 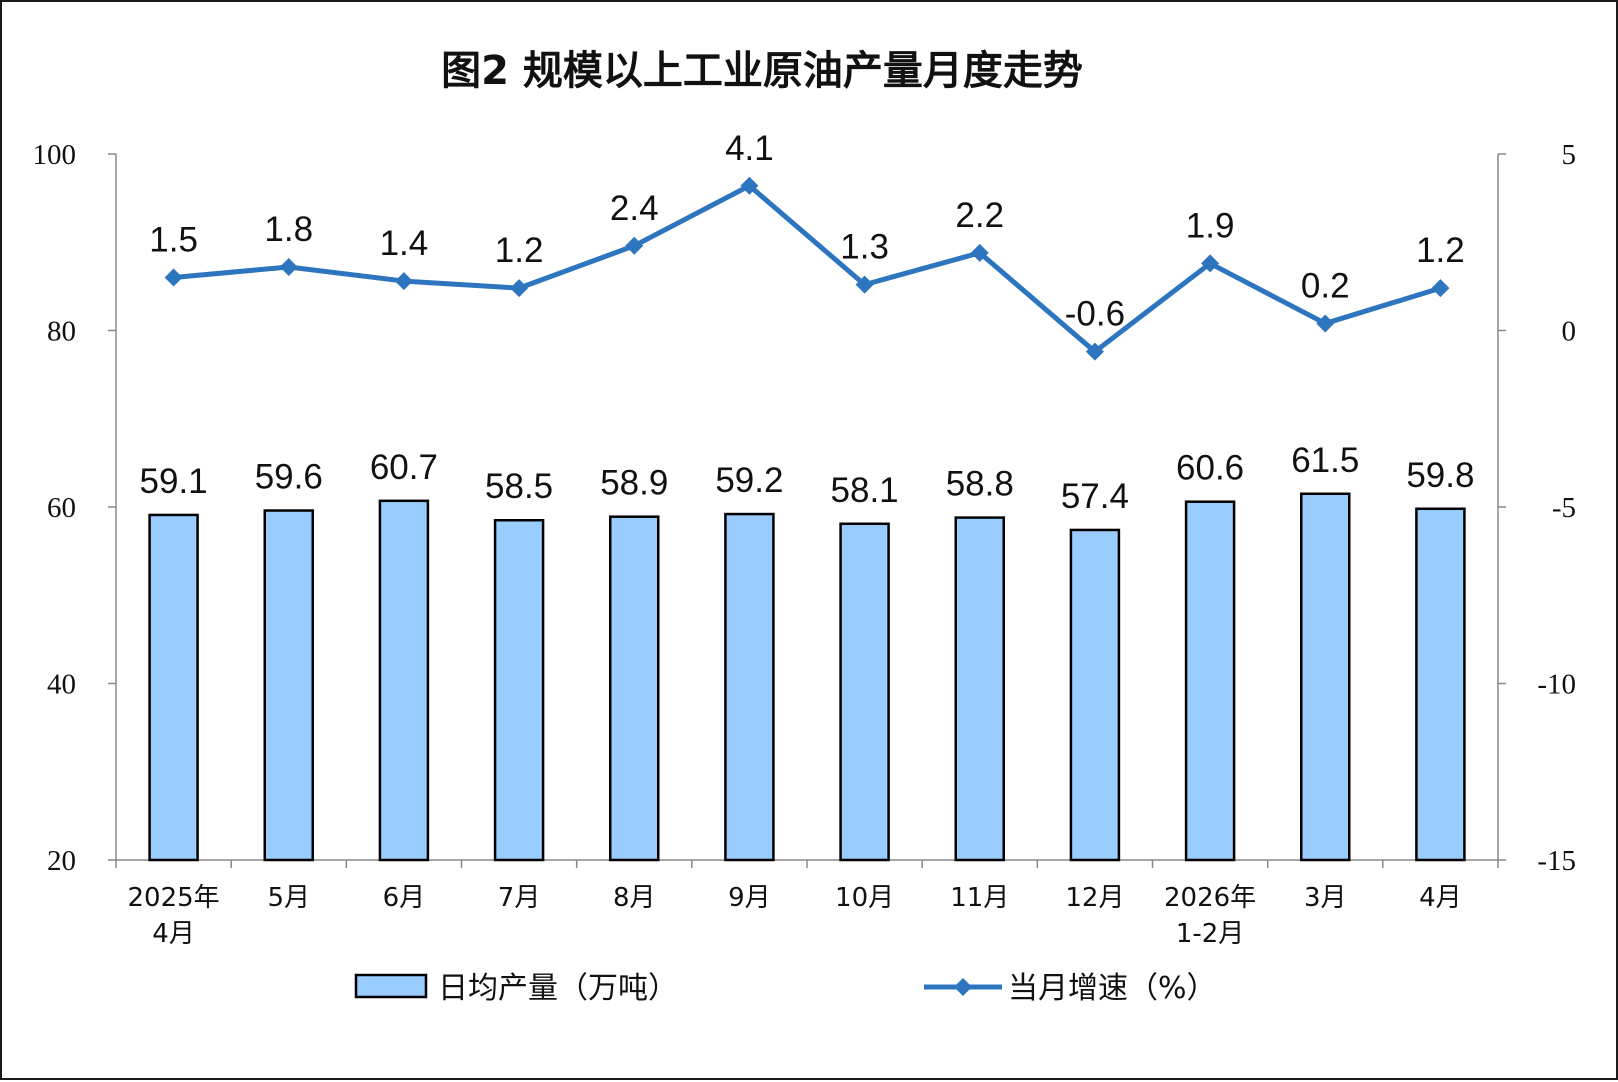 What do you see at coordinates (1440, 475) in the screenshot?
I see `bar-value-label: 59.8` at bounding box center [1440, 475].